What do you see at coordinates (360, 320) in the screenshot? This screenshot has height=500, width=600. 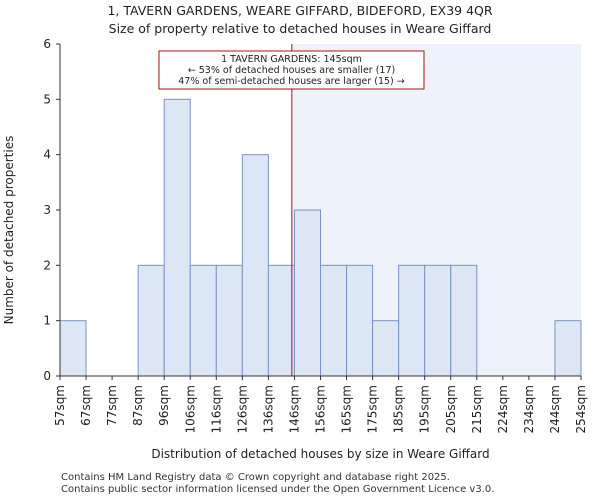 I see `bar-165sqm` at bounding box center [360, 320].